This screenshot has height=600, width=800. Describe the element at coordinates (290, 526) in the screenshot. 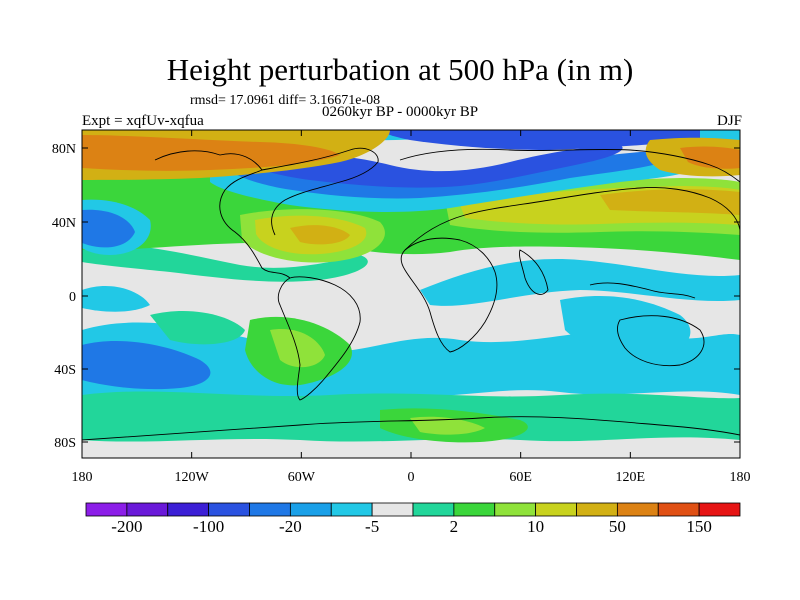

I see `colorbar-label: -20` at that location.